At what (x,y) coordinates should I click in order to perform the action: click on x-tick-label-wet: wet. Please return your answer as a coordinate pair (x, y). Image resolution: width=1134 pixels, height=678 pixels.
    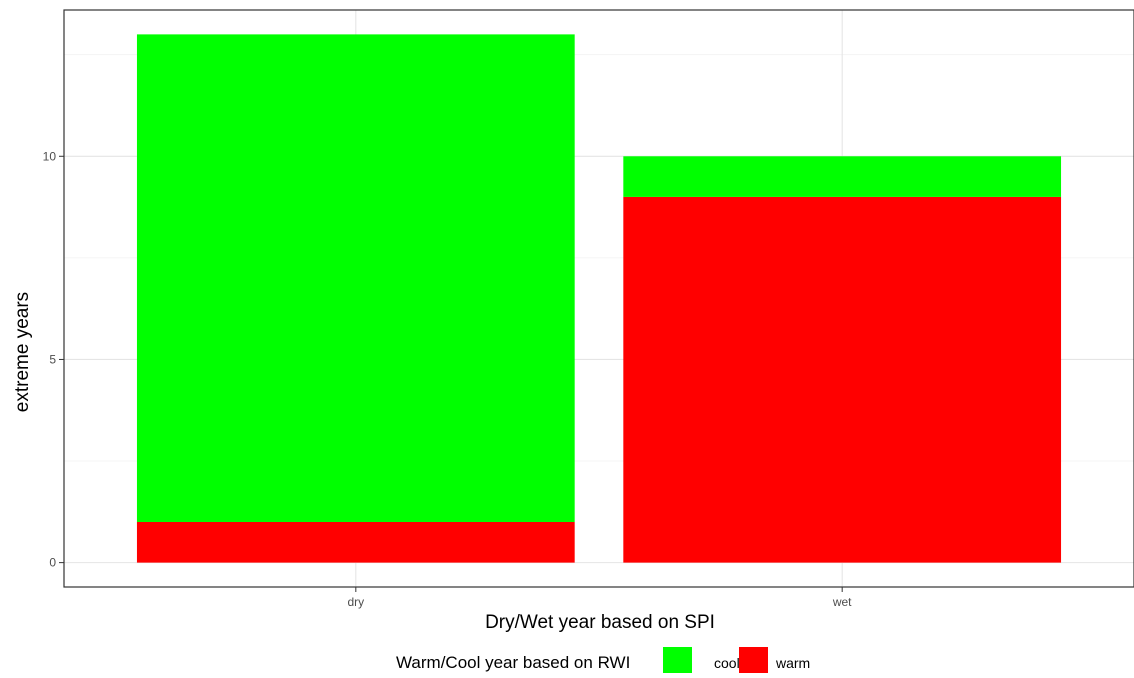
    Looking at the image, I should click on (842, 602).